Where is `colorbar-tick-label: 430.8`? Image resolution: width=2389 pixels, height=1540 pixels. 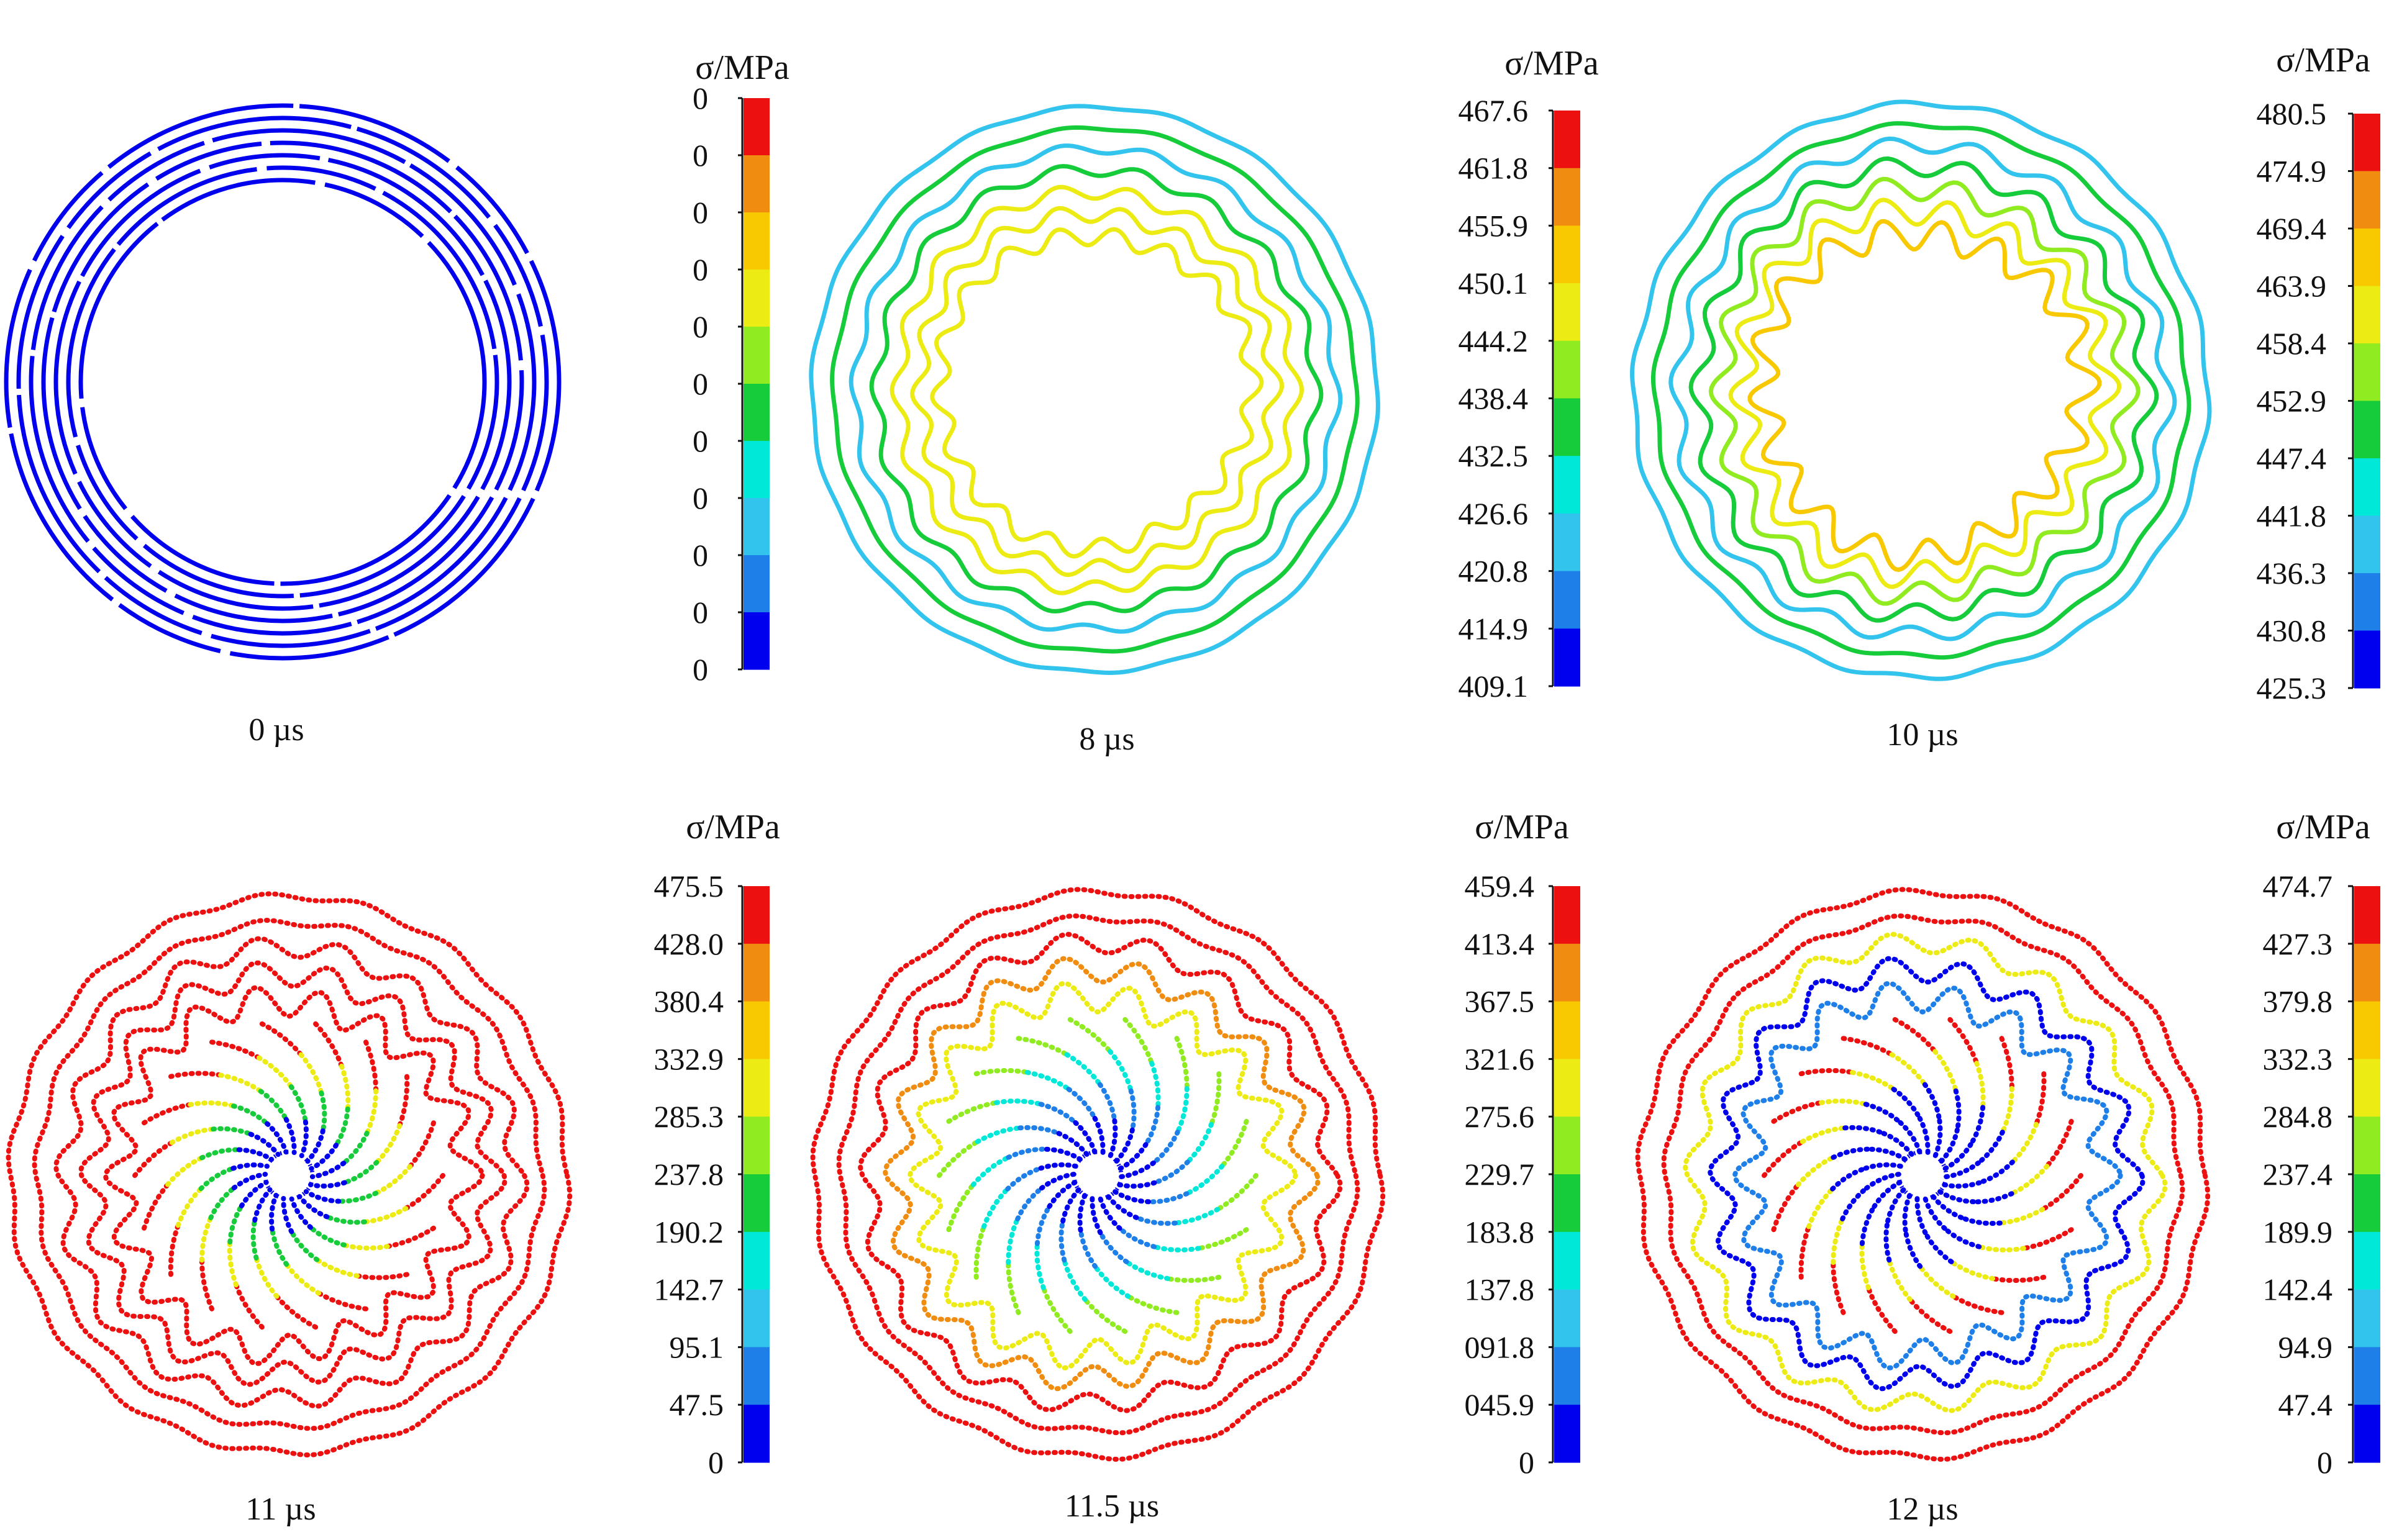 colorbar-tick-label: 430.8 is located at coordinates (2292, 631).